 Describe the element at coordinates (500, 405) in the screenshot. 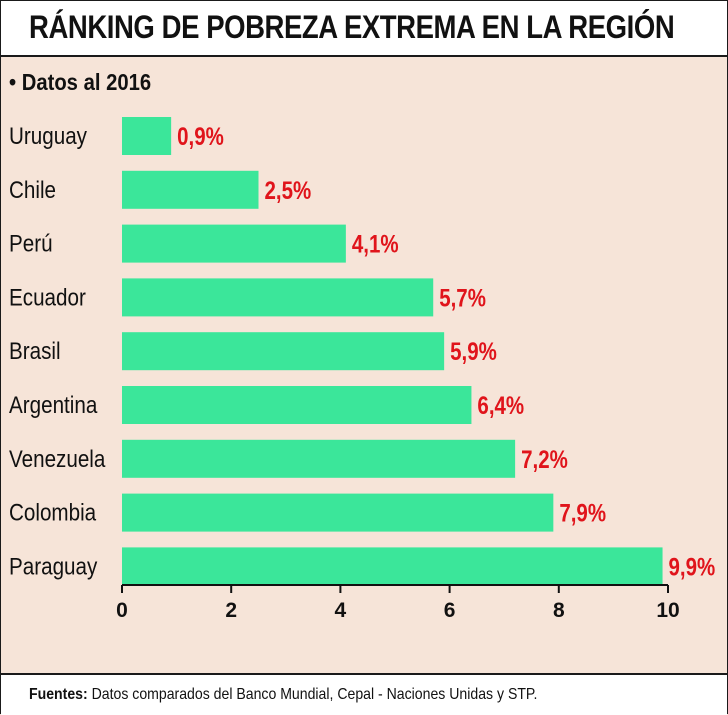

I see `data-label: 6,4%` at that location.